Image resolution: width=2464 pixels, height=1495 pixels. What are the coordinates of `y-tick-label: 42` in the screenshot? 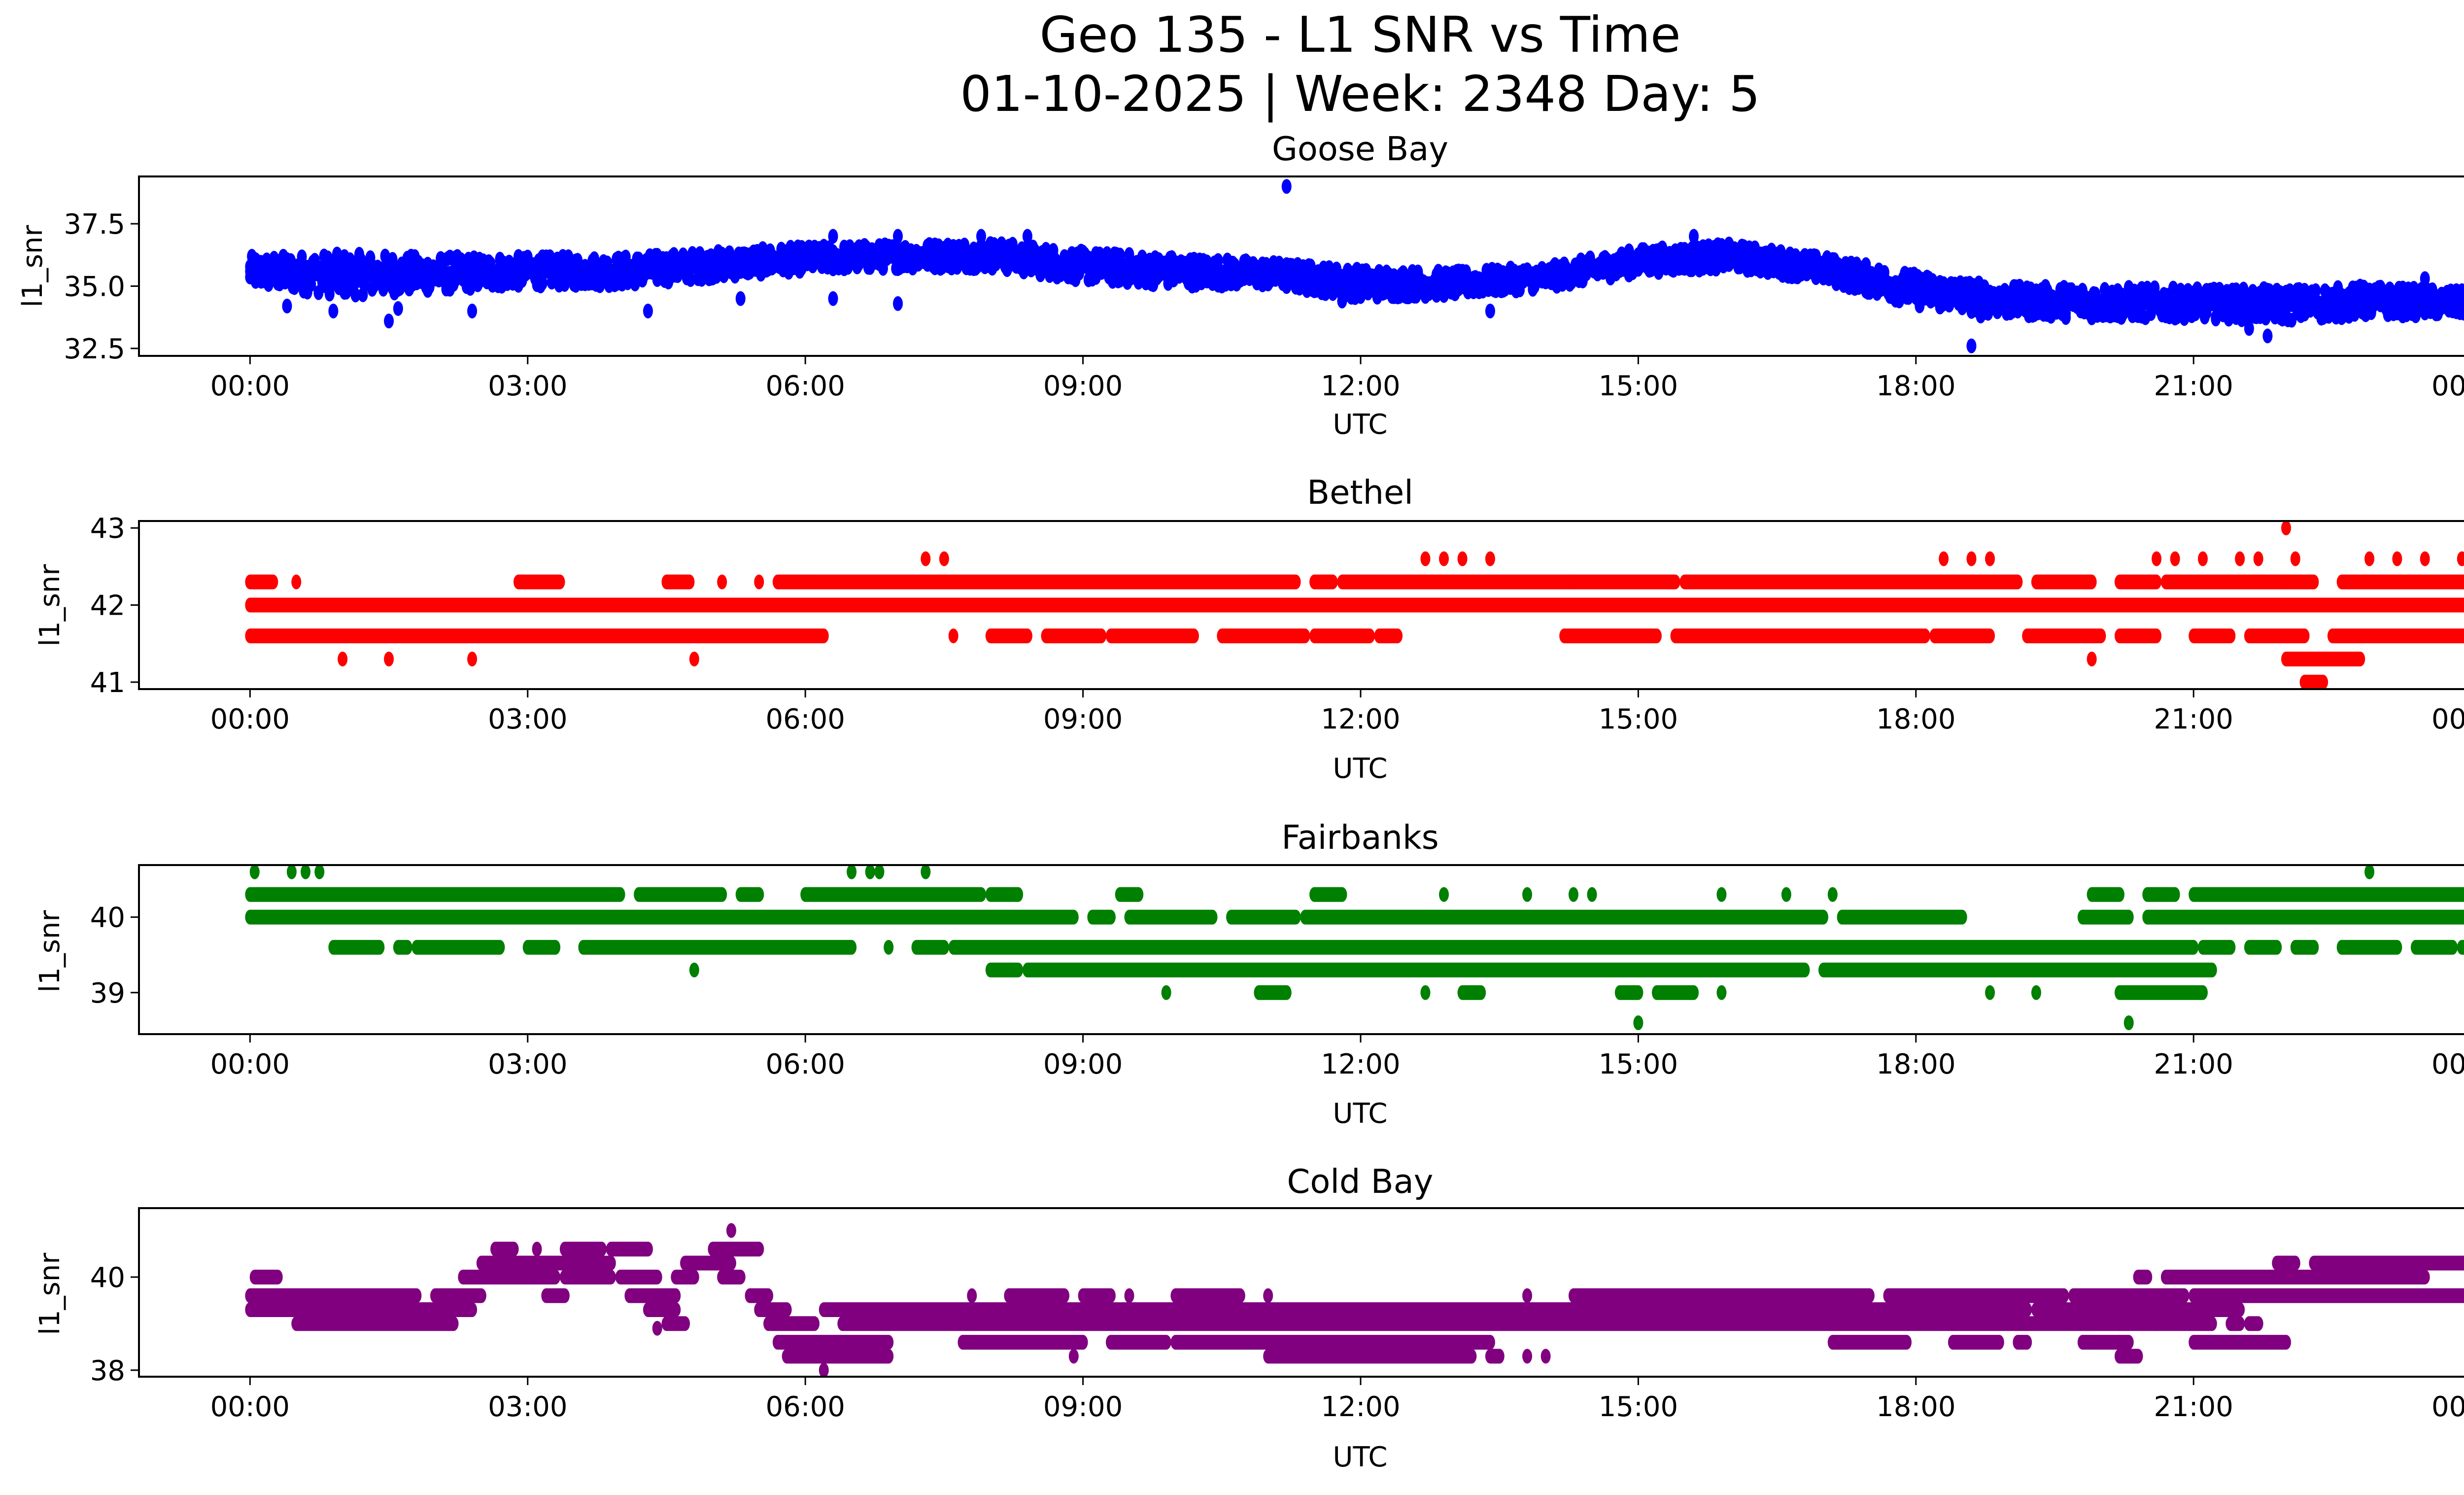 It's located at (107, 606).